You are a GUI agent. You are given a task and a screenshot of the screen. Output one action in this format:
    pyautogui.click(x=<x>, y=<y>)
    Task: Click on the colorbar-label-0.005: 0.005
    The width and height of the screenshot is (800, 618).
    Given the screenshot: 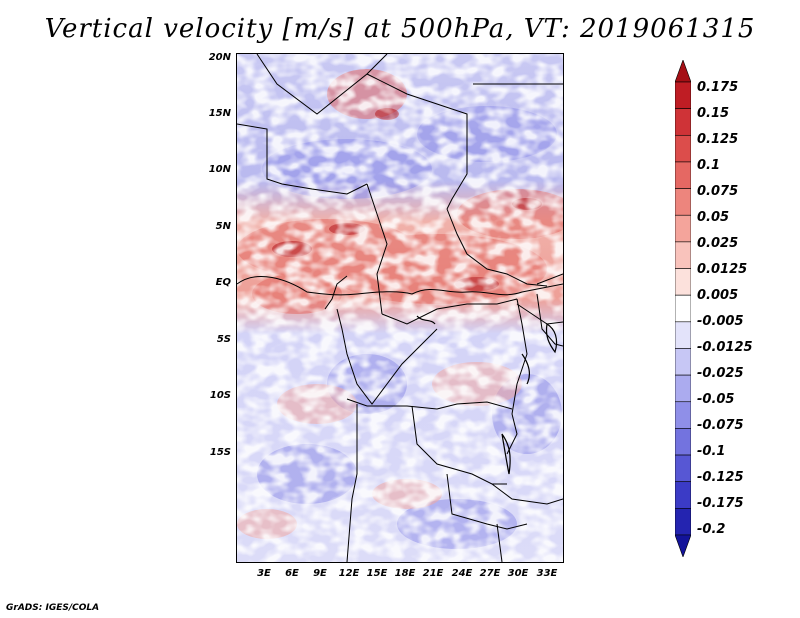 What is the action you would take?
    pyautogui.click(x=718, y=295)
    